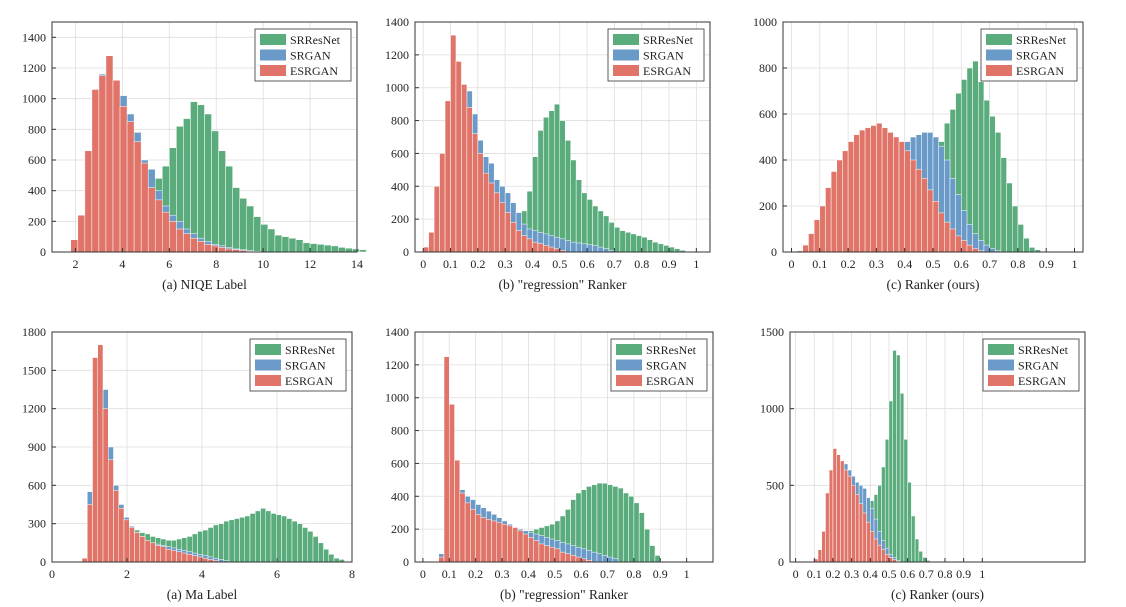 The height and width of the screenshot is (607, 1126). What do you see at coordinates (1036, 56) in the screenshot?
I see `legend-label-srgan: SRGAN` at bounding box center [1036, 56].